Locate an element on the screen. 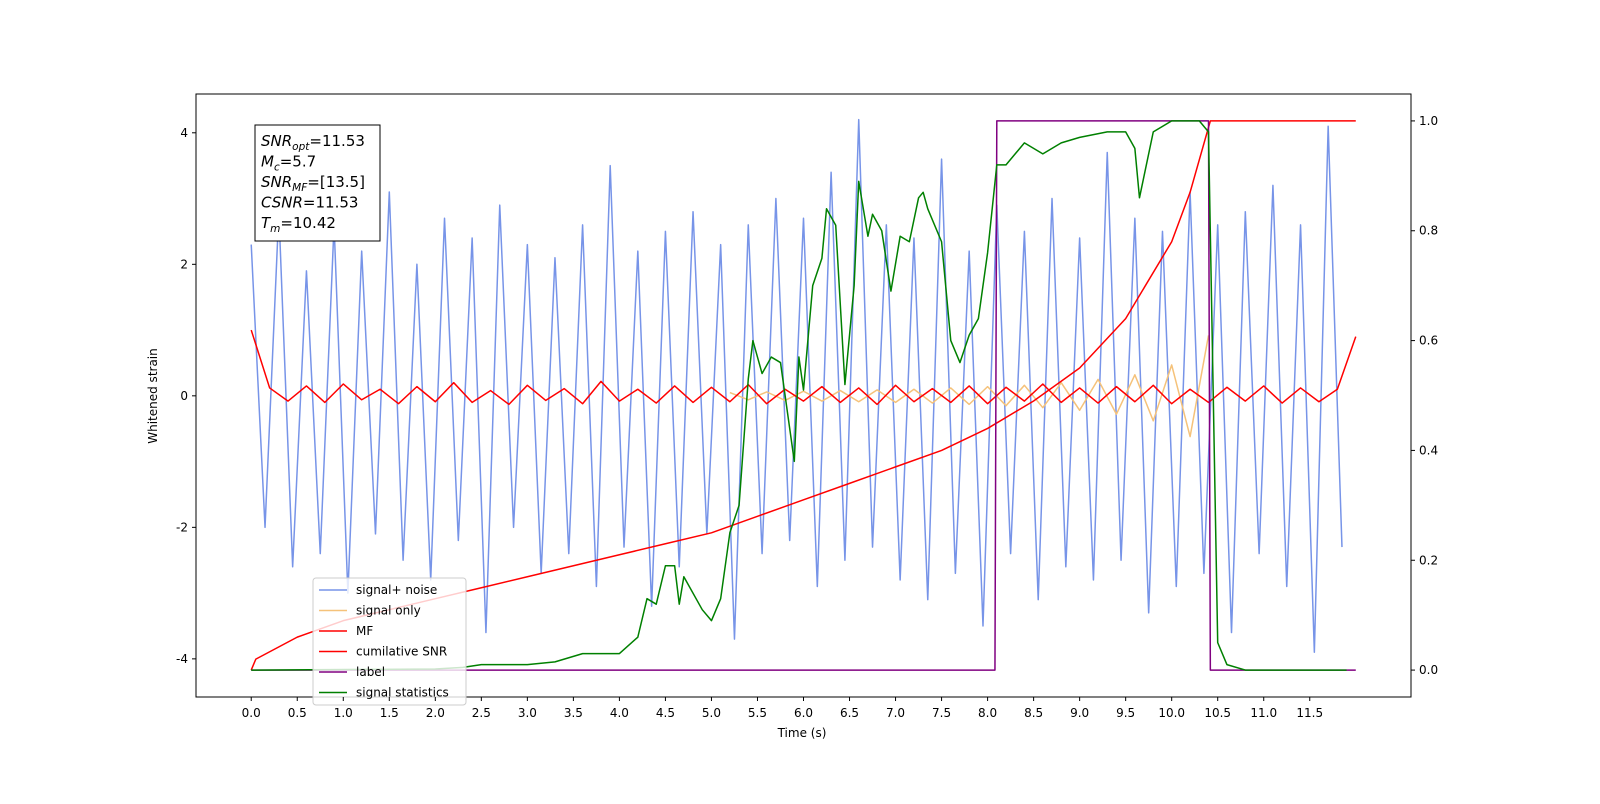 This screenshot has width=1600, height=804. x-tick-label: 6.5 is located at coordinates (849, 713).